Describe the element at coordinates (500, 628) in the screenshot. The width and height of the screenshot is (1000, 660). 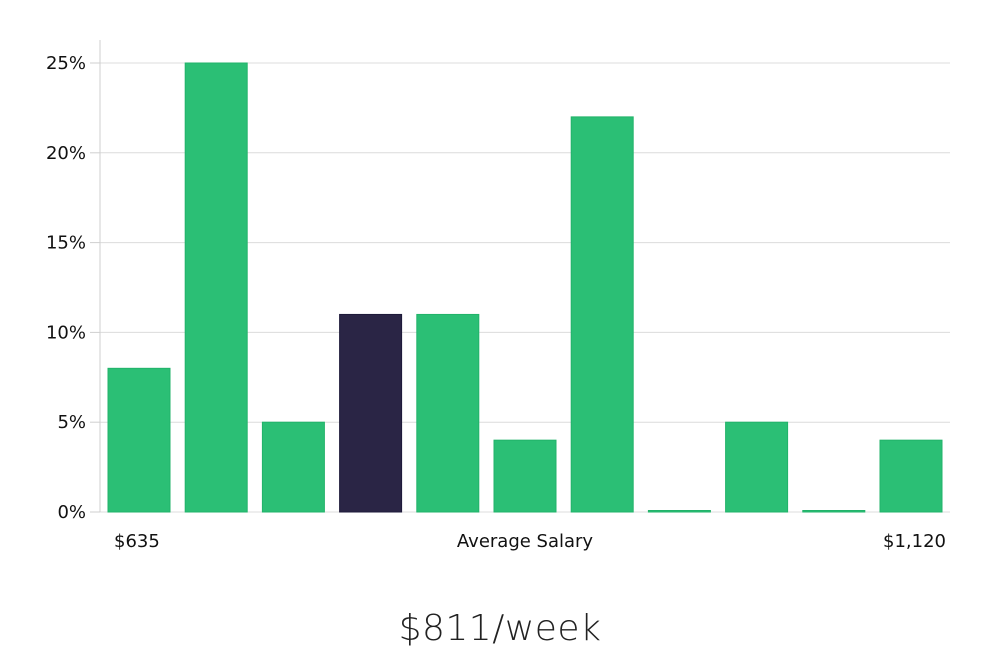
I see `average-salary-value: $811/week` at that location.